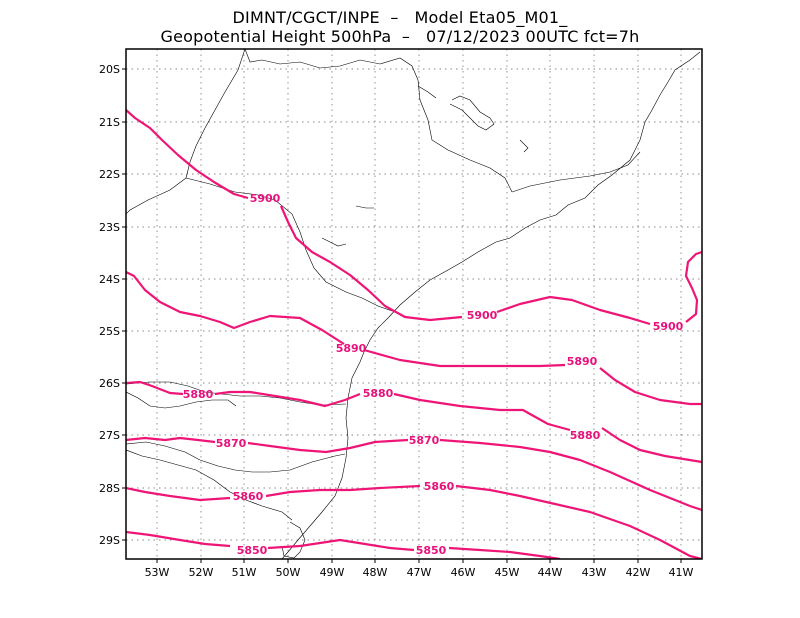 The height and width of the screenshot is (618, 800). Describe the element at coordinates (507, 572) in the screenshot. I see `lon-tick-label: 45W` at that location.